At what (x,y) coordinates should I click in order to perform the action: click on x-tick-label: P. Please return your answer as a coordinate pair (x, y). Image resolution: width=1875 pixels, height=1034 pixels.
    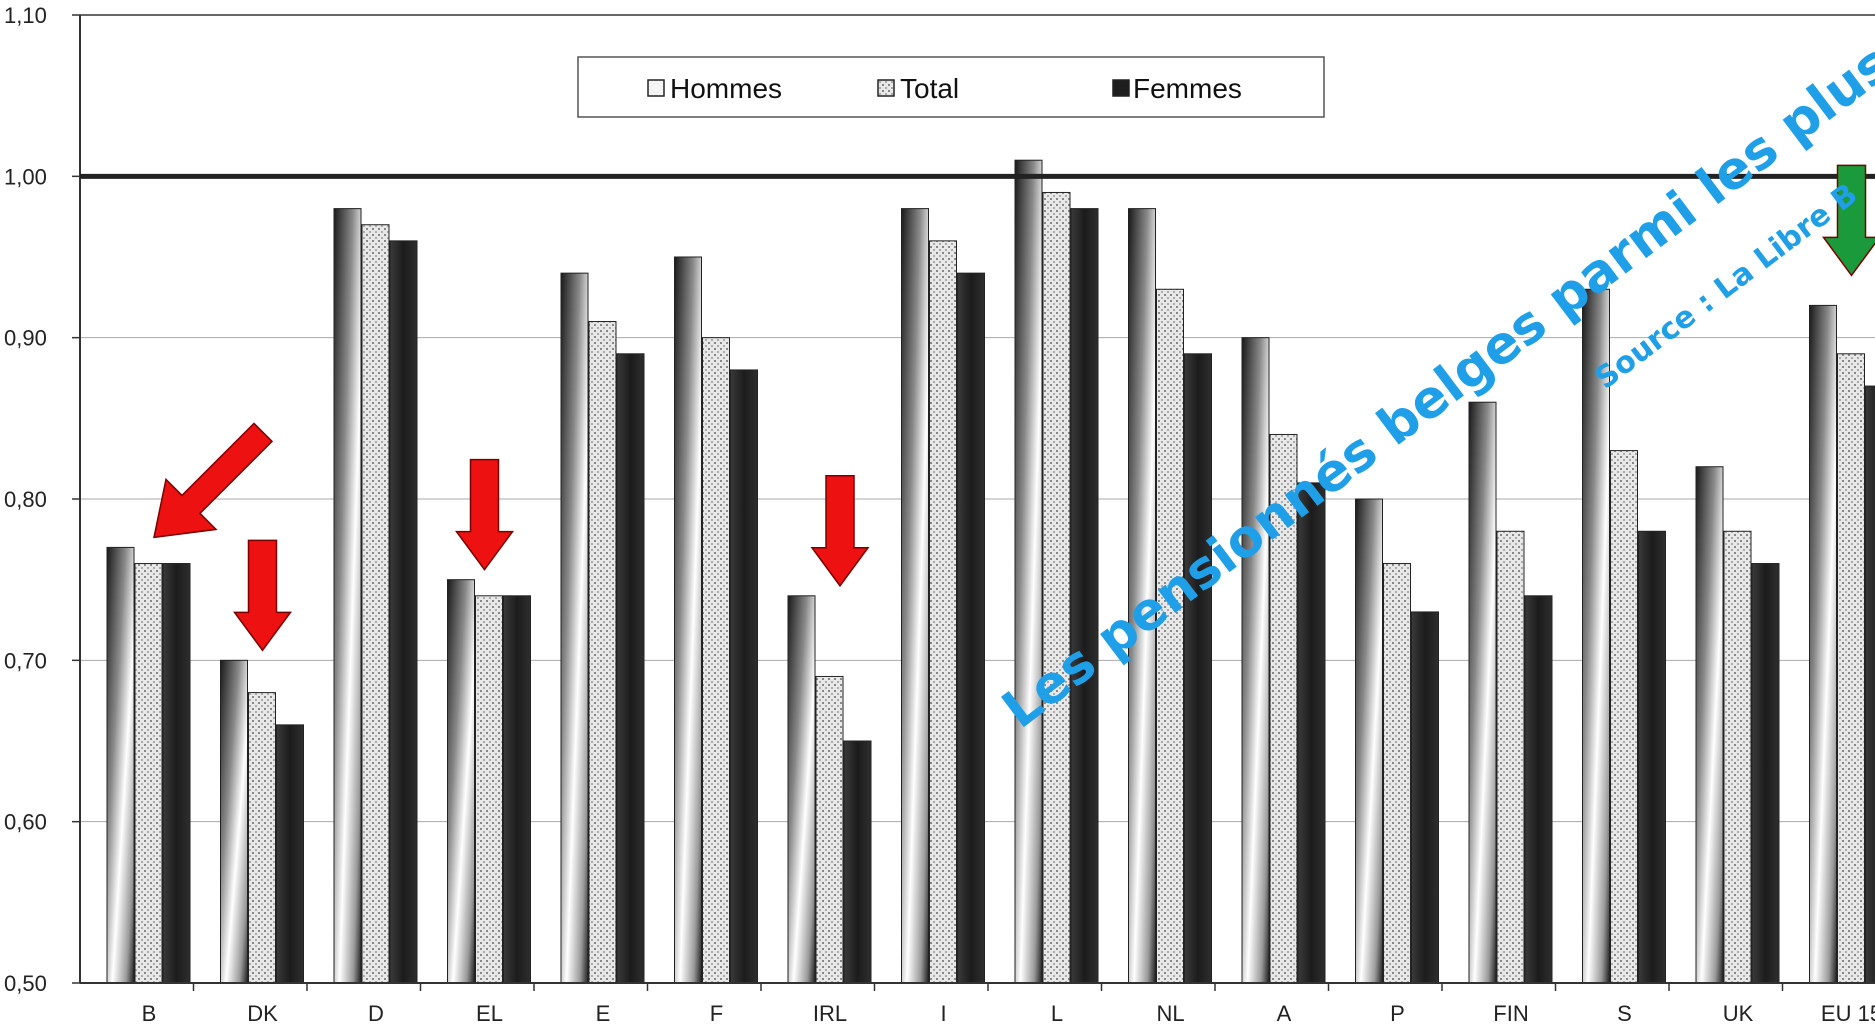
    Looking at the image, I should click on (1397, 1013).